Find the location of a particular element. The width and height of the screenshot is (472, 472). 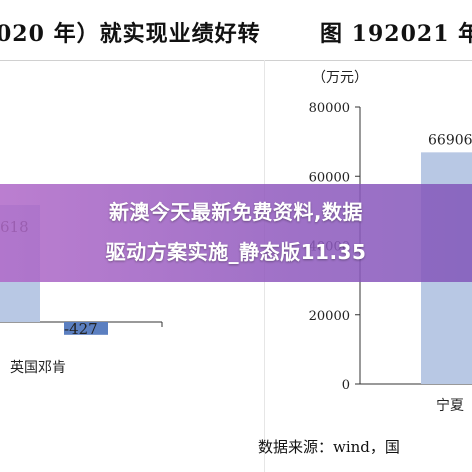

right-y-tick-label: 80000 is located at coordinates (329, 108).